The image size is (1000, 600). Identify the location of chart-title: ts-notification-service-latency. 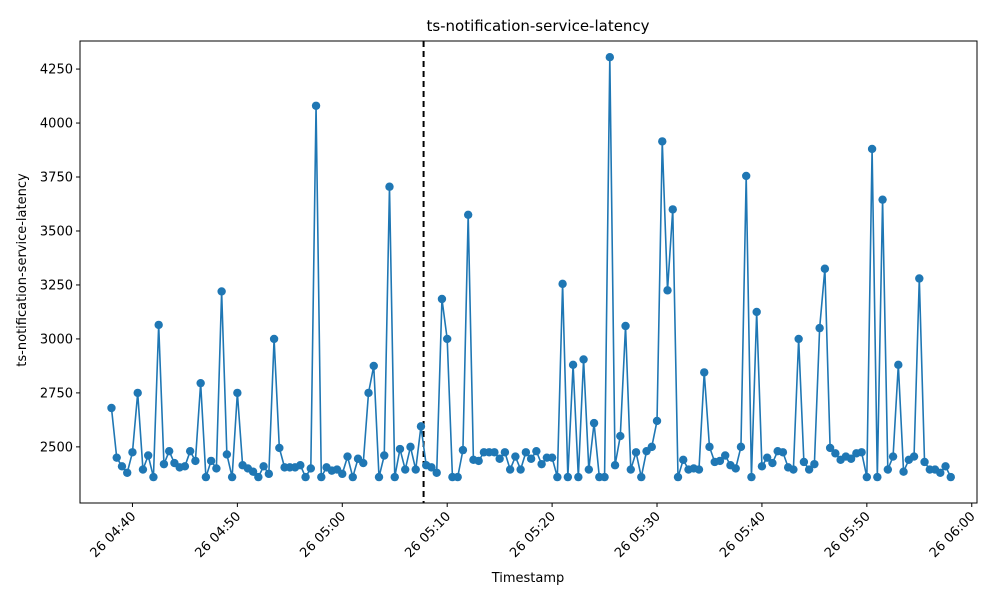
(537, 26).